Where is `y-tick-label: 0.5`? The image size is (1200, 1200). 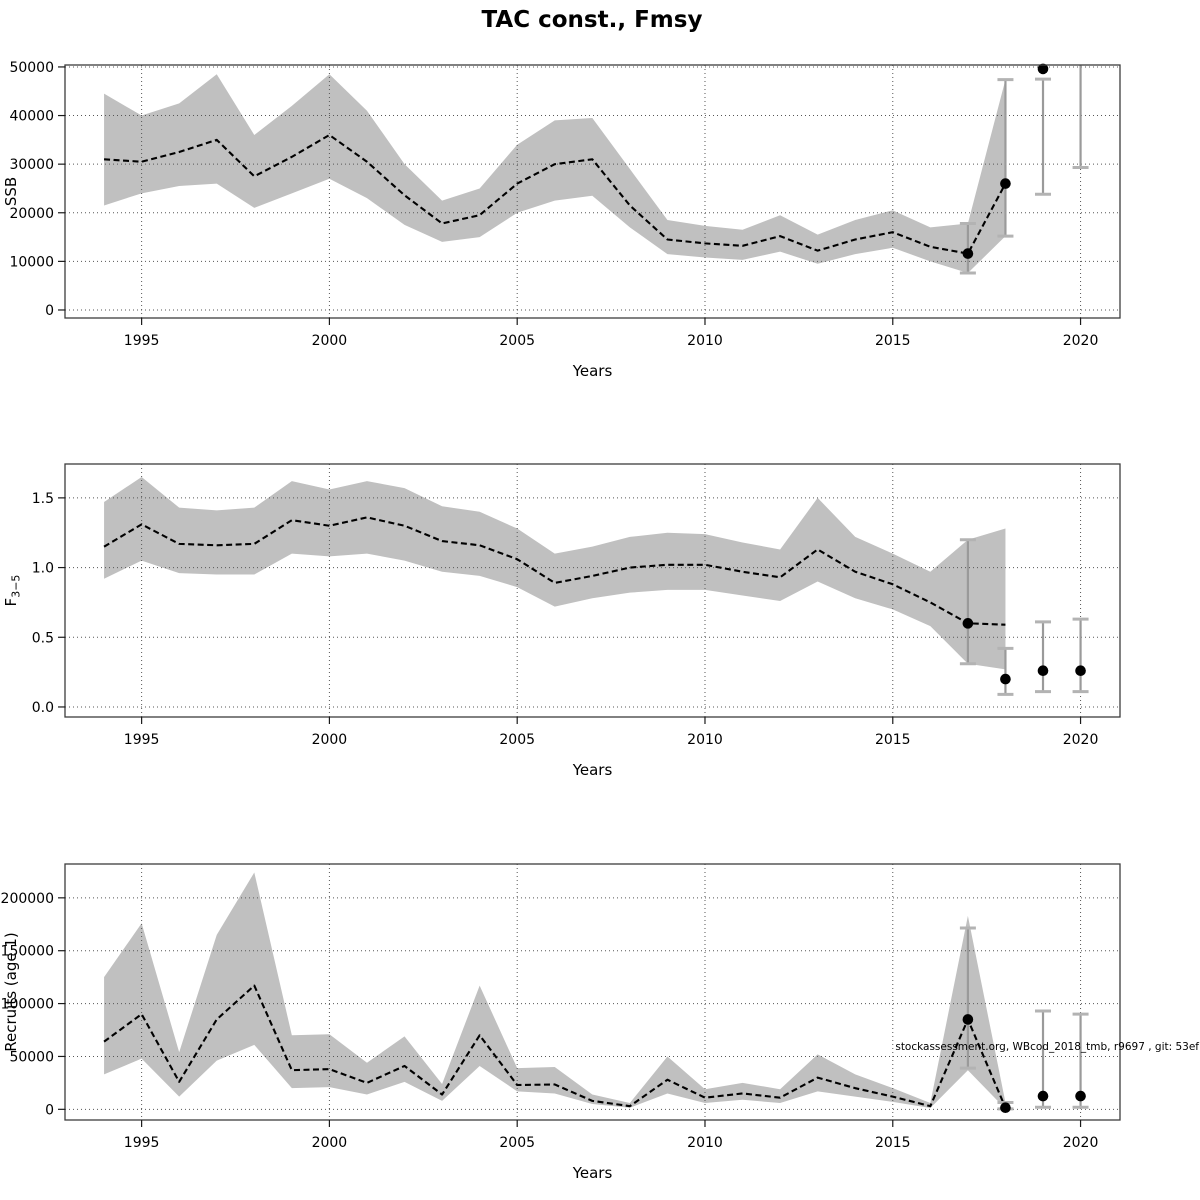
y-tick-label: 0.5 is located at coordinates (43, 638).